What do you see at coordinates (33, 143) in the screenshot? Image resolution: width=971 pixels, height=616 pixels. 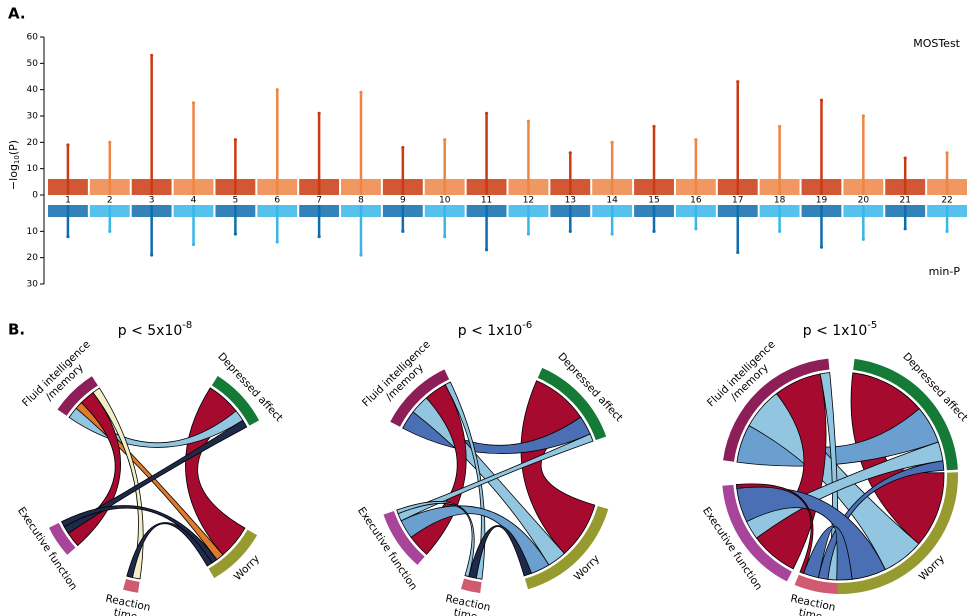 I see `y-tick-label: 20` at bounding box center [33, 143].